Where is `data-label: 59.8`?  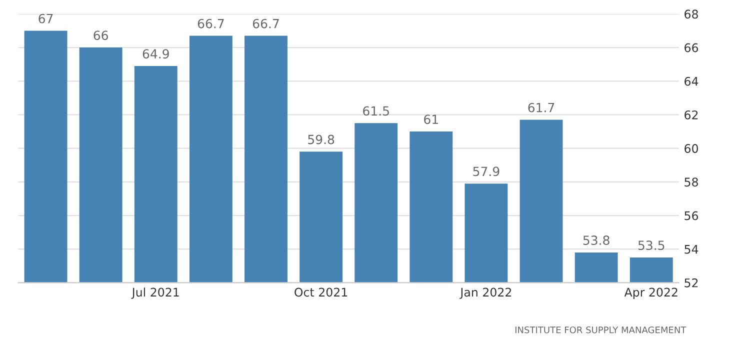
data-label: 59.8 is located at coordinates (321, 139).